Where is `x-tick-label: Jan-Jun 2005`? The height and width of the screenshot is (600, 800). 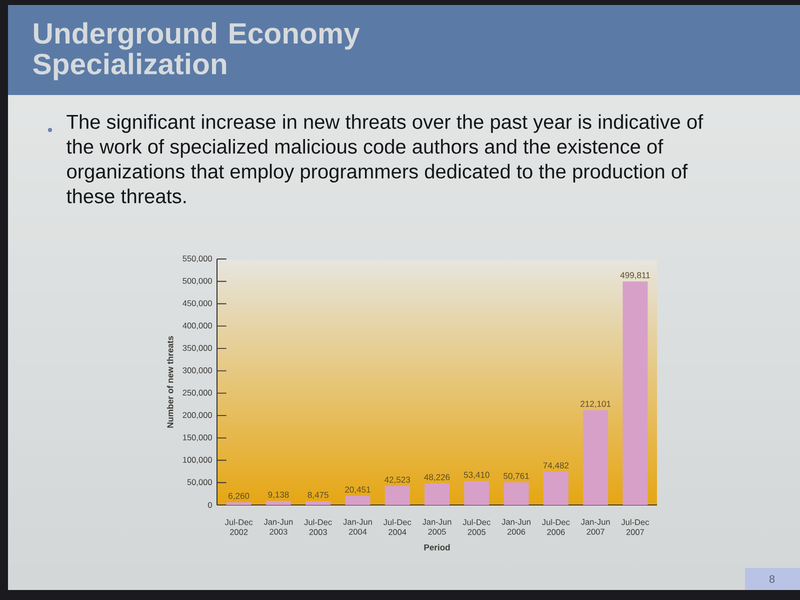 x-tick-label: Jan-Jun 2005 is located at coordinates (437, 527).